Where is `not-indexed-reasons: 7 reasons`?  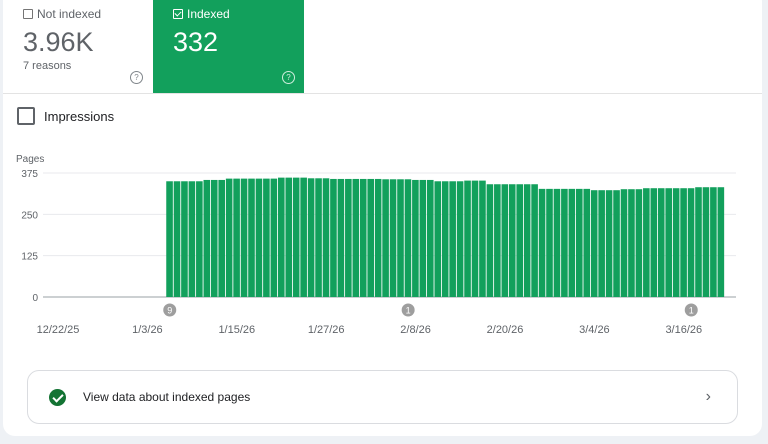 not-indexed-reasons: 7 reasons is located at coordinates (47, 66).